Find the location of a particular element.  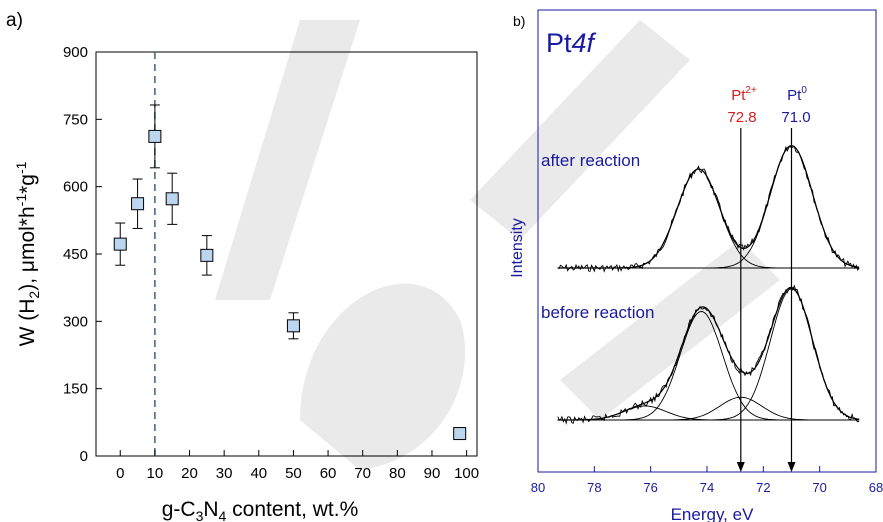

y-tick-label: 750 is located at coordinates (75, 119).